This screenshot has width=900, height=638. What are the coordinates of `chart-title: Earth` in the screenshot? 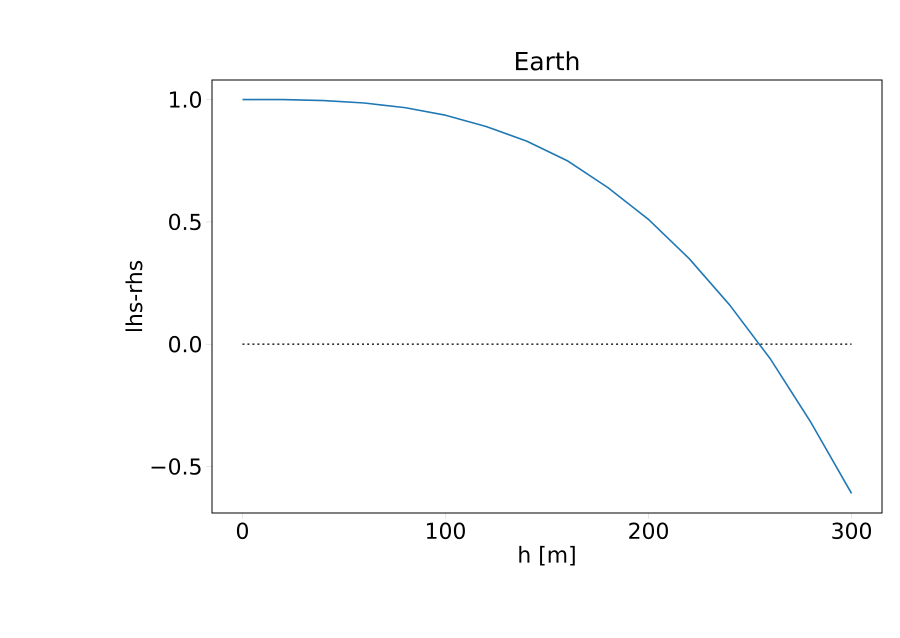 It's located at (547, 60).